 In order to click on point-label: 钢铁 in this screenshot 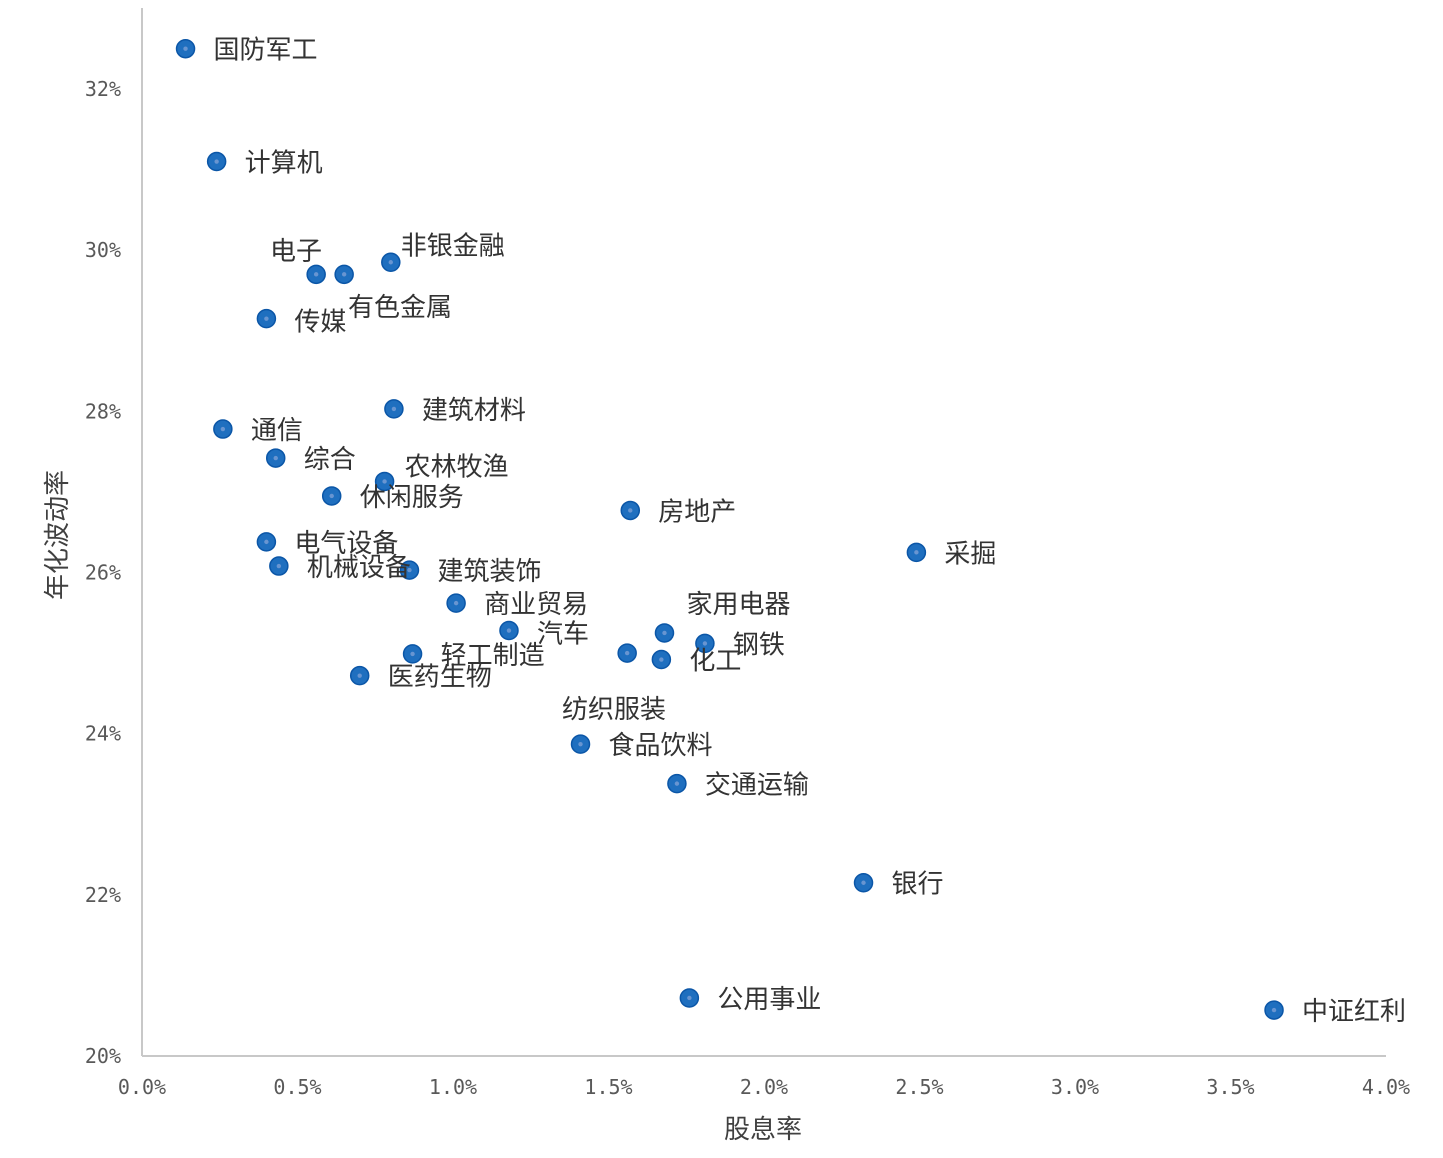, I will do `click(759, 645)`.